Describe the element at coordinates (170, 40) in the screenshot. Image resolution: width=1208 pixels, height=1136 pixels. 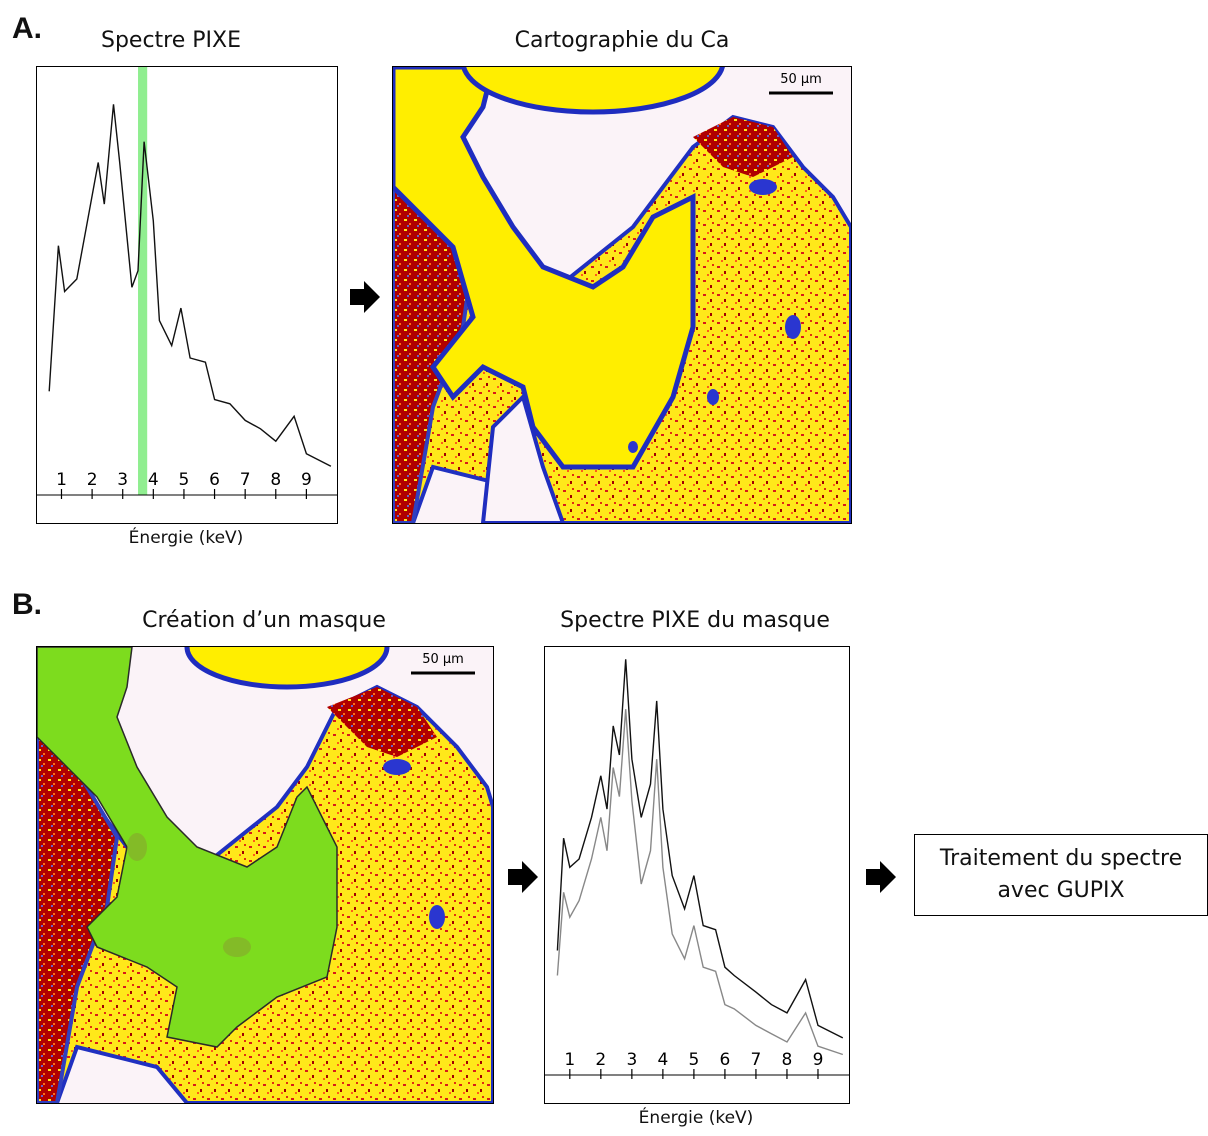
I see `spectrum-a-title: Spectre PIXE` at that location.